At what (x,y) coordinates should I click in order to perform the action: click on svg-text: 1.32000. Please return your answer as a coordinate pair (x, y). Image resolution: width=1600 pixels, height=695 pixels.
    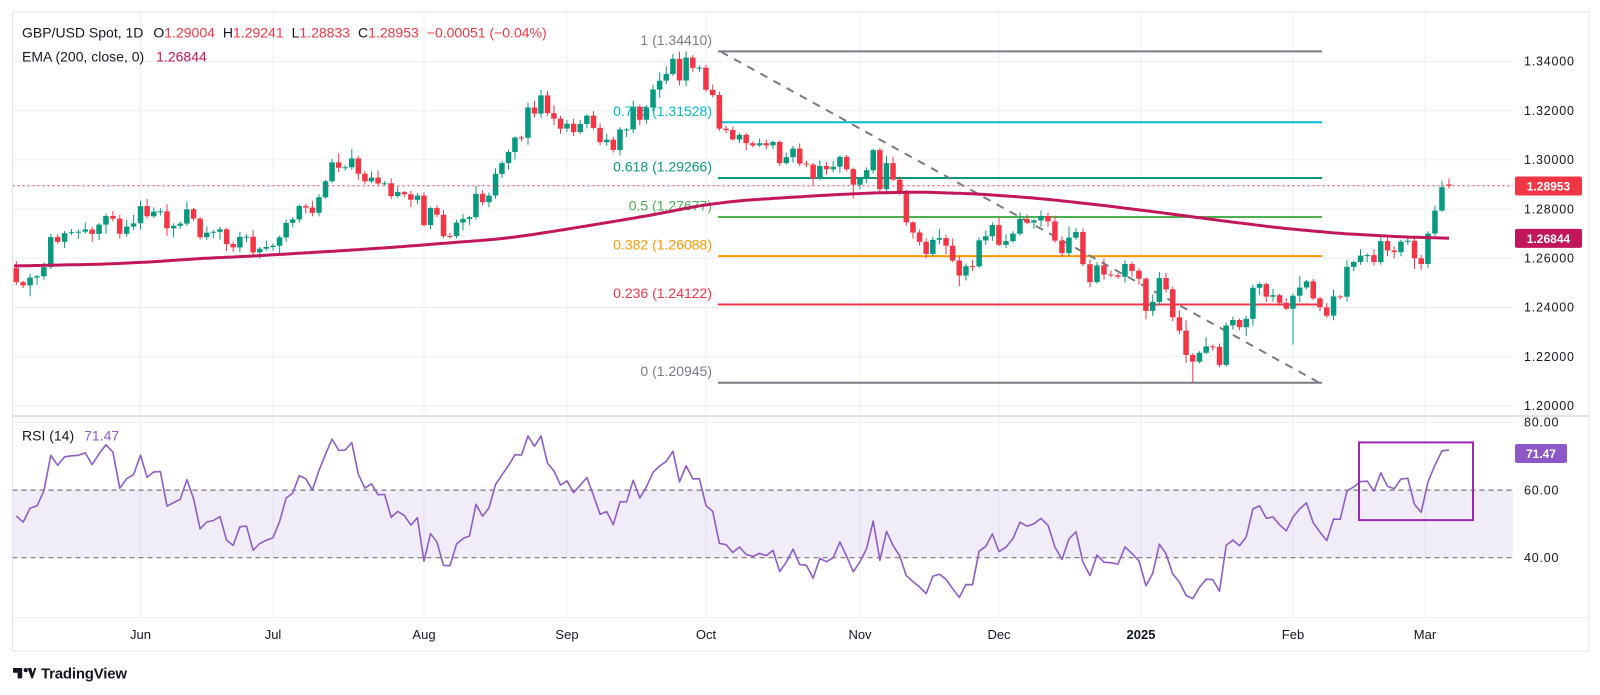
    Looking at the image, I should click on (1549, 111).